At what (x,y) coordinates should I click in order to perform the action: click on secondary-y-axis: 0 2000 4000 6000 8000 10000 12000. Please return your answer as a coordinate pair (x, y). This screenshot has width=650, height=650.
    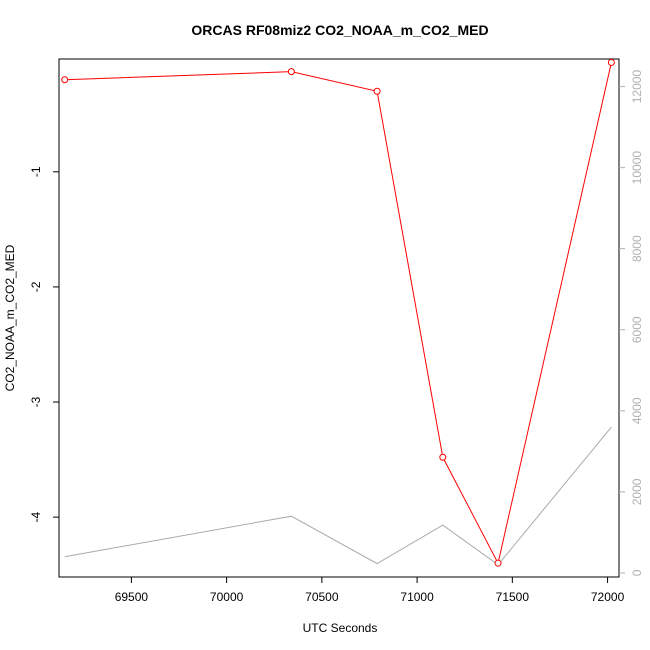
    Looking at the image, I should click on (631, 323).